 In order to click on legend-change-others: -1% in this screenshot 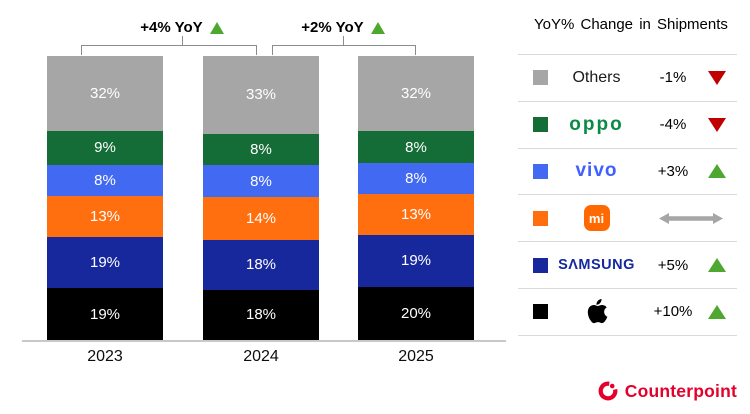, I will do `click(691, 77)`.